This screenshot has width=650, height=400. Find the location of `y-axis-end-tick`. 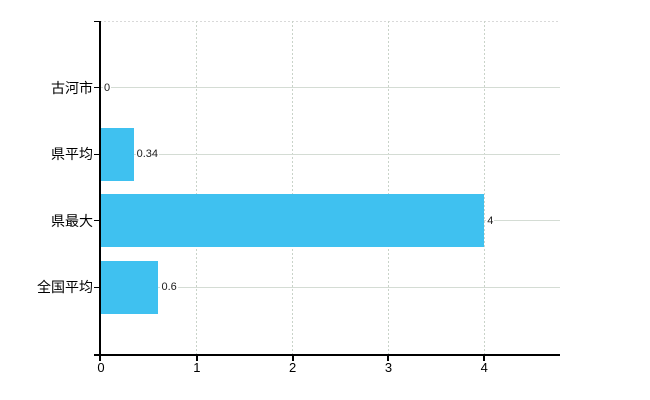

y-axis-end-tick is located at coordinates (96, 21).